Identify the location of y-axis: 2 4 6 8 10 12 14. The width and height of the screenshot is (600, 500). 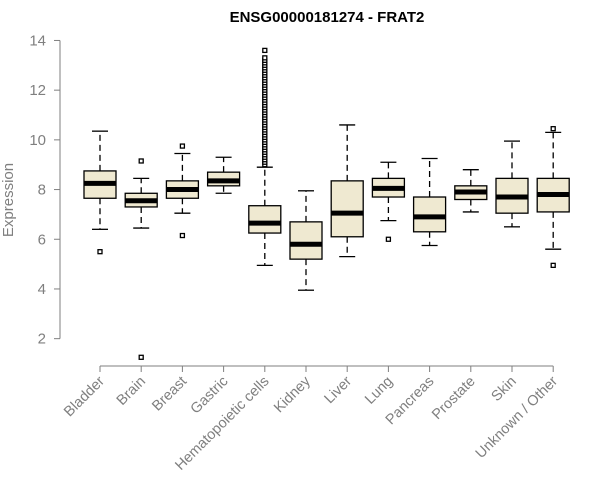
(45, 190).